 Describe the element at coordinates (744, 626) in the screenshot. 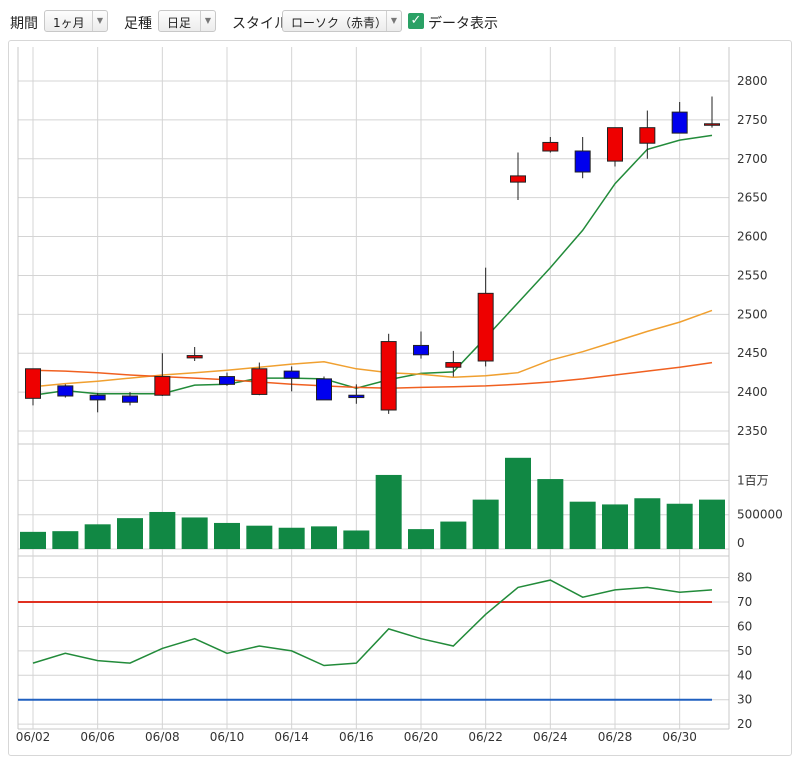

I see `oscillator-tick-label: 60` at that location.